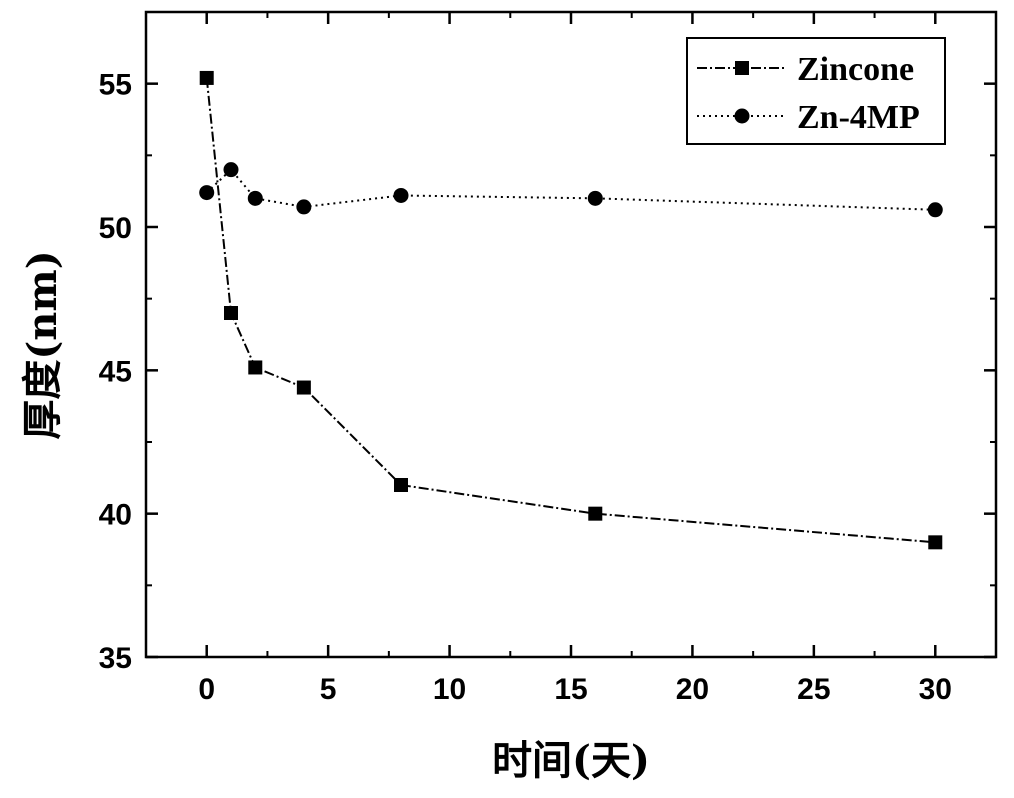 The height and width of the screenshot is (798, 1014). What do you see at coordinates (858, 117) in the screenshot?
I see `legend-label: Zn-4MP` at bounding box center [858, 117].